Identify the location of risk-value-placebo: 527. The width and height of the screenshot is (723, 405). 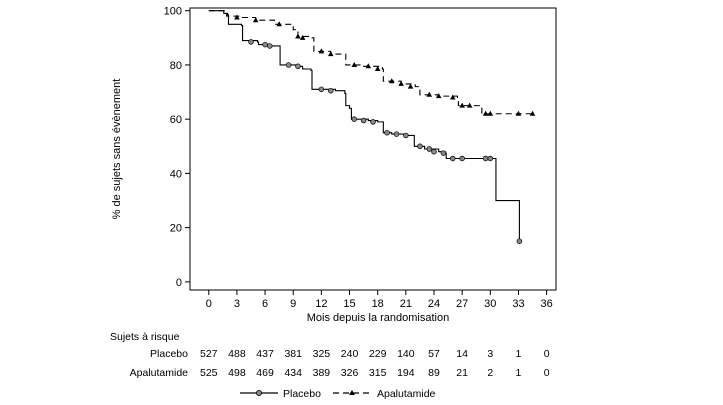
(209, 354).